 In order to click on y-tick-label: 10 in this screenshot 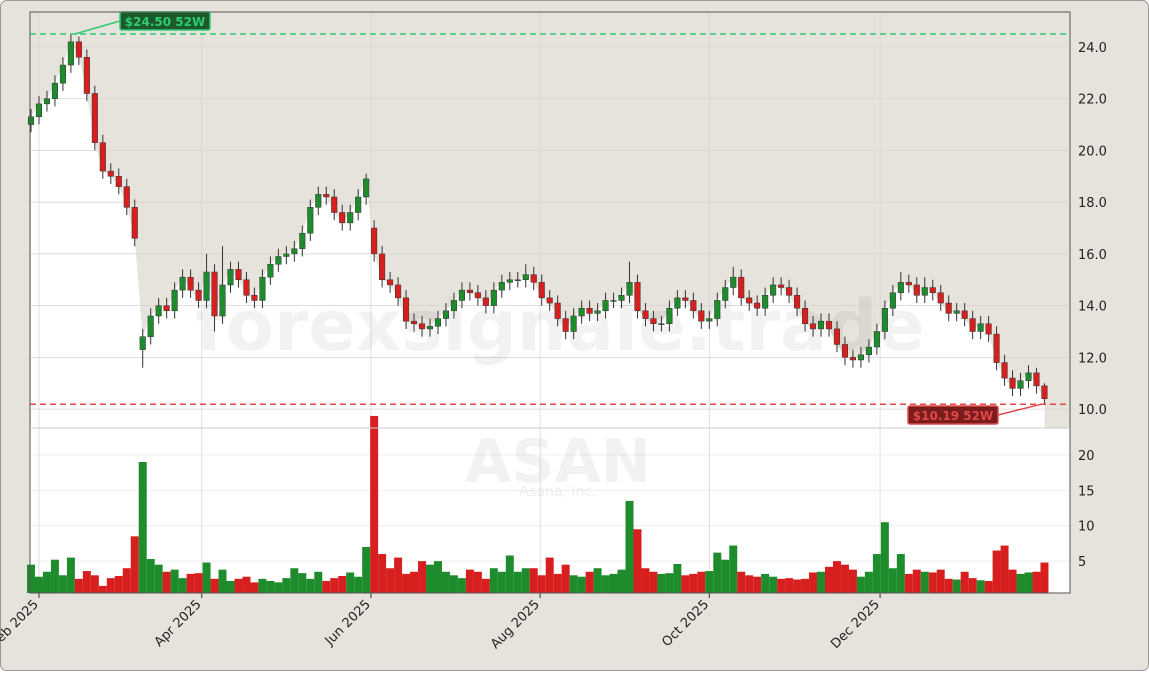, I will do `click(1086, 527)`.